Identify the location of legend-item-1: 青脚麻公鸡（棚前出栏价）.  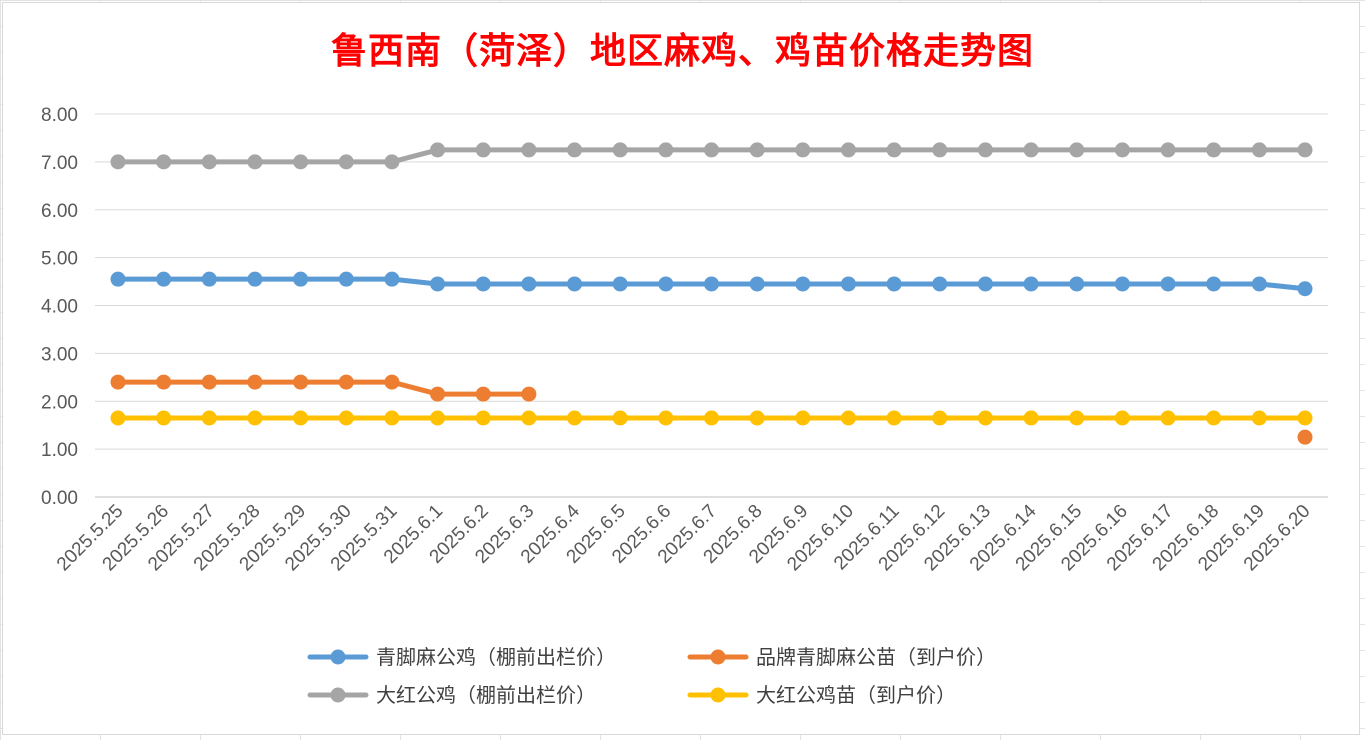
(461, 657).